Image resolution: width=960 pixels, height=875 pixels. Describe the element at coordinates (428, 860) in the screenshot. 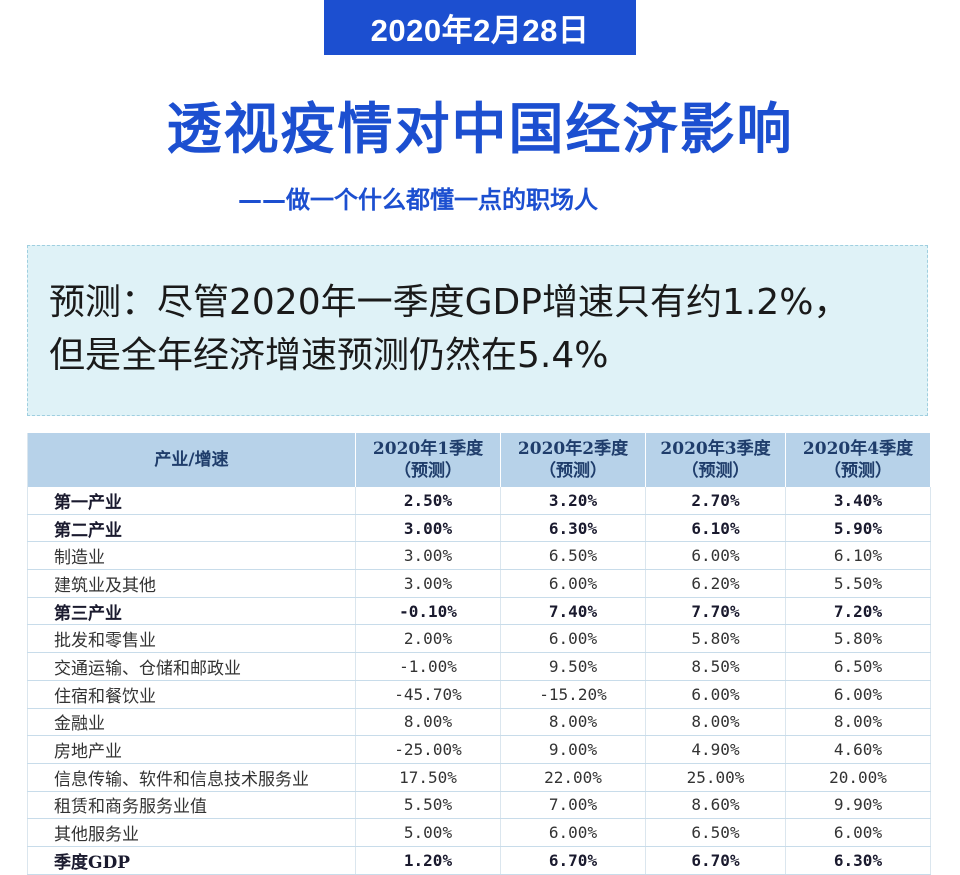

I see `row-value-q1: 1.20%` at that location.